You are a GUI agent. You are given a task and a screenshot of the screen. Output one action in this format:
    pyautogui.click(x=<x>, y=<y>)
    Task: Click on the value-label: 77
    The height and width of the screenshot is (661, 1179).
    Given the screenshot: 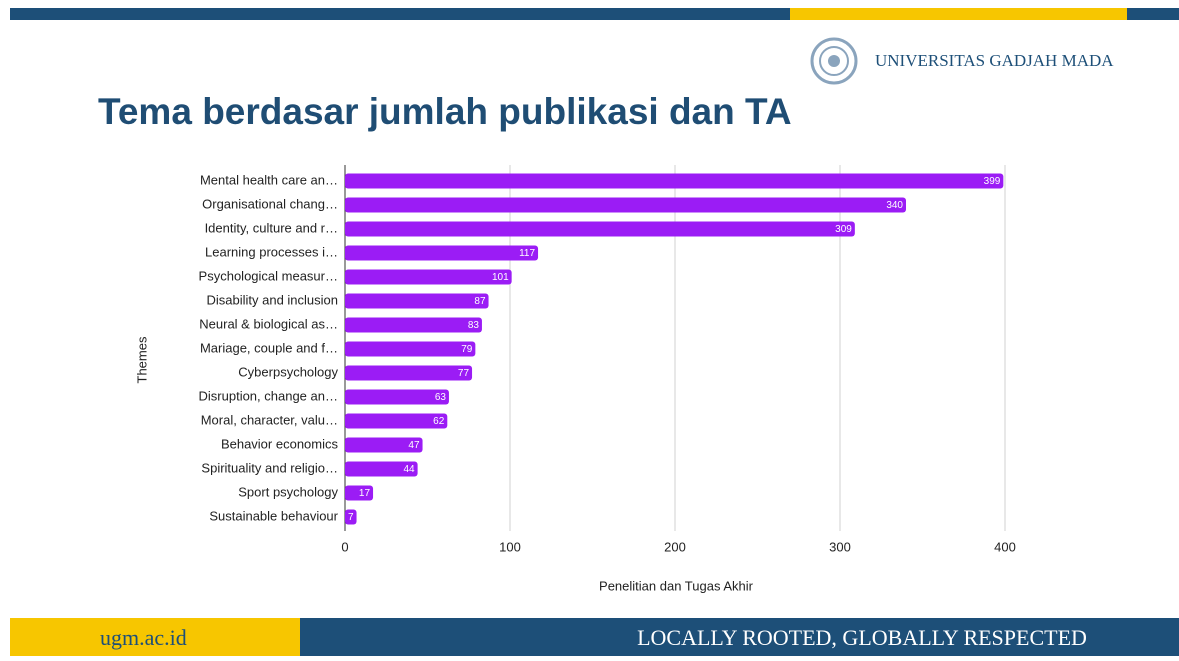 What is the action you would take?
    pyautogui.click(x=464, y=373)
    